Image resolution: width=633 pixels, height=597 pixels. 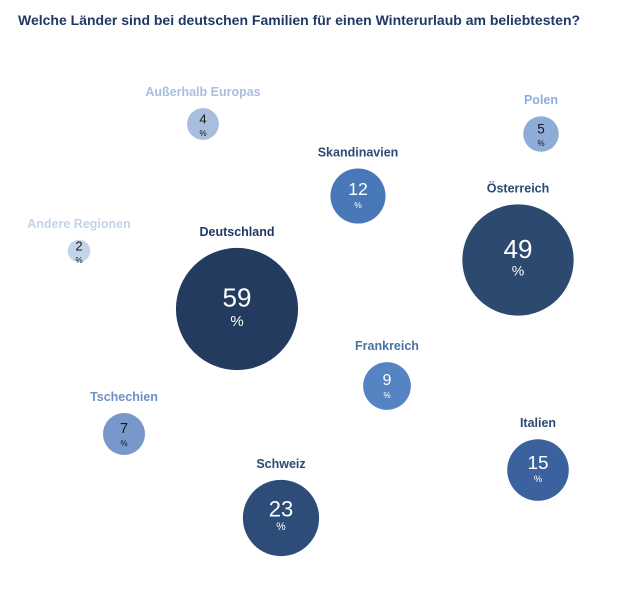 I want to click on bubble-label-0: Außerhalb Europas, so click(x=202, y=92).